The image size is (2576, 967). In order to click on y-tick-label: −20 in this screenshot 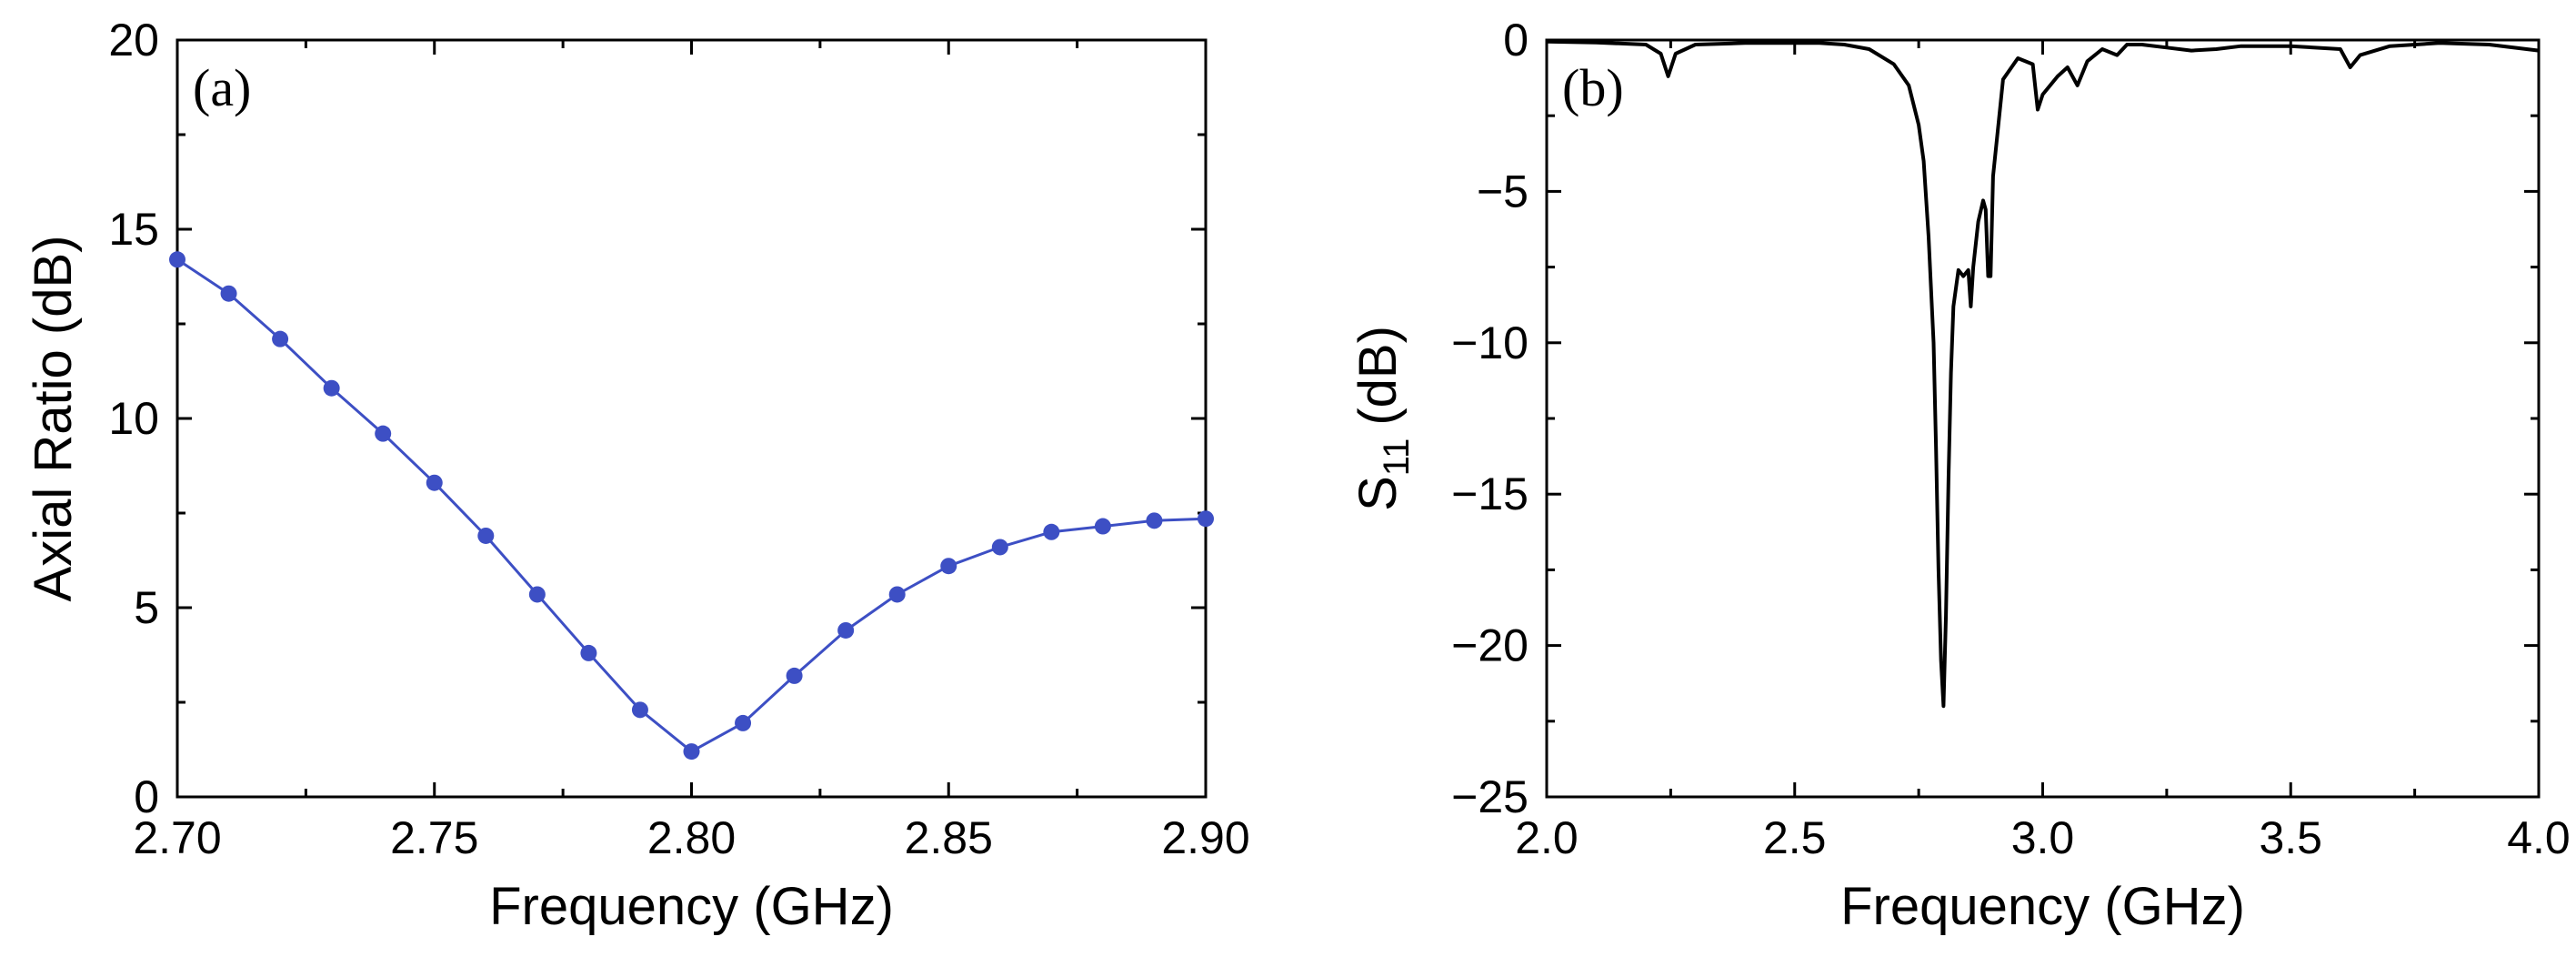, I will do `click(1490, 645)`.